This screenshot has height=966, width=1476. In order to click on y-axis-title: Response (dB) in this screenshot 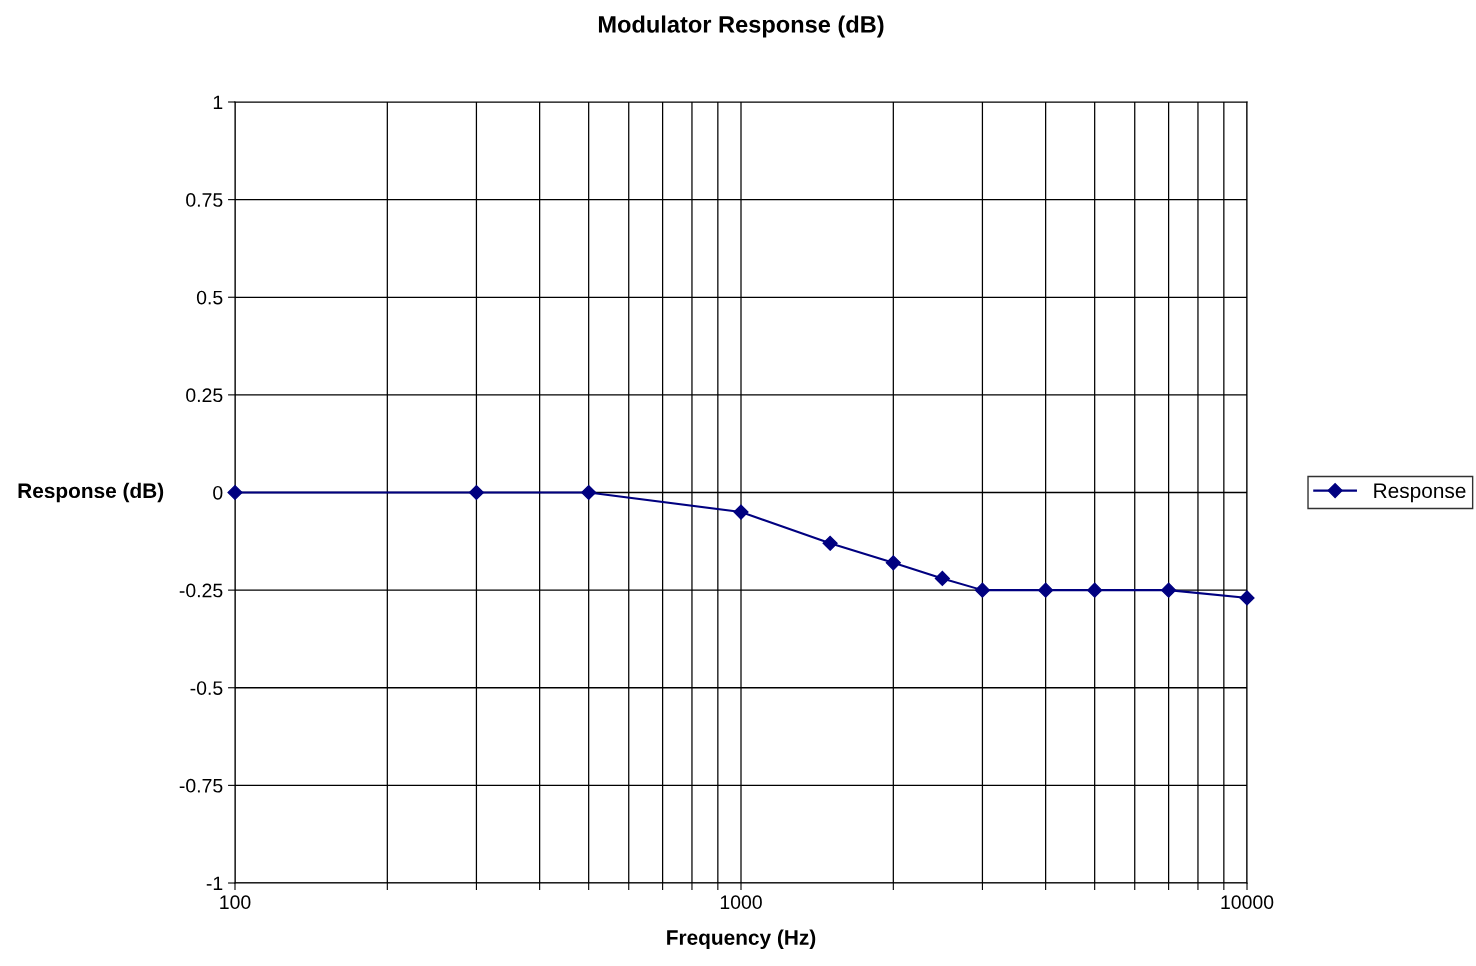, I will do `click(91, 492)`.